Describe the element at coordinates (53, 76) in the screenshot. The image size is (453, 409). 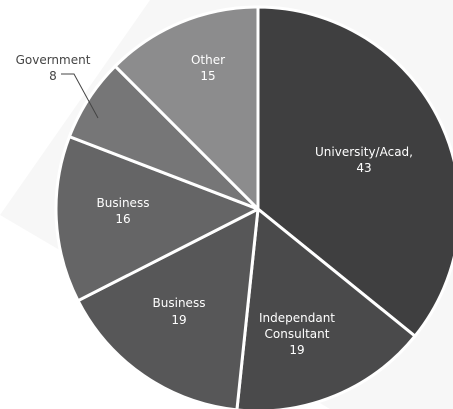
I see `callout-value-government: 8` at that location.